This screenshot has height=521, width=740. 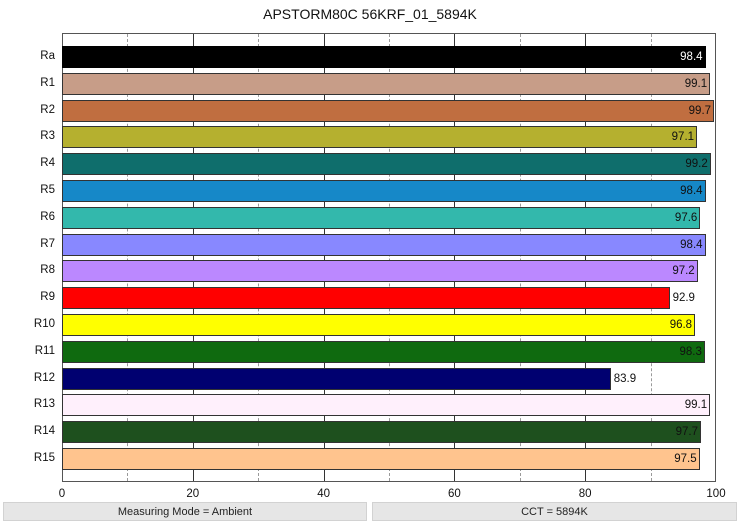 What do you see at coordinates (47, 56) in the screenshot?
I see `category-label: Ra` at bounding box center [47, 56].